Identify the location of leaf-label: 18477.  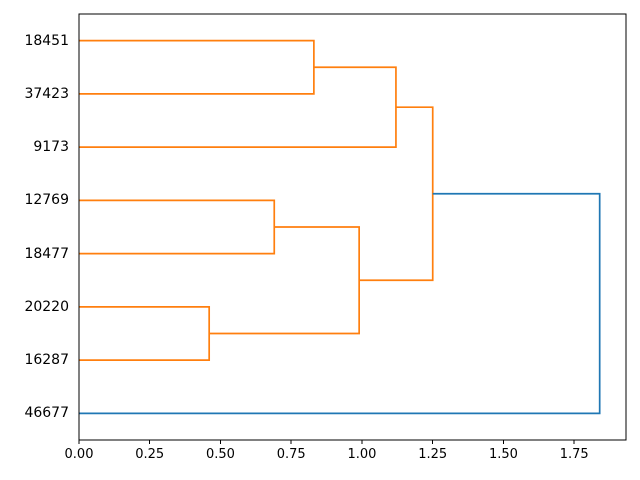
(46, 253).